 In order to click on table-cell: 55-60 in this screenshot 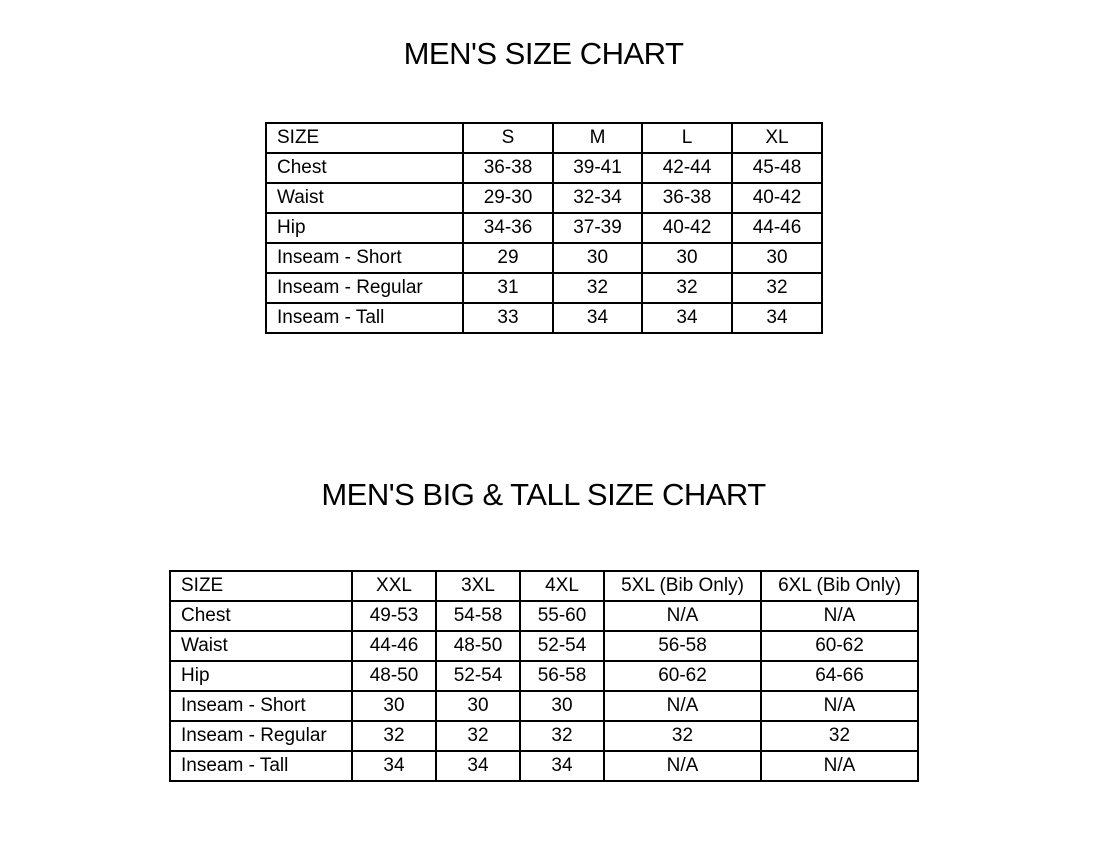, I will do `click(562, 616)`.